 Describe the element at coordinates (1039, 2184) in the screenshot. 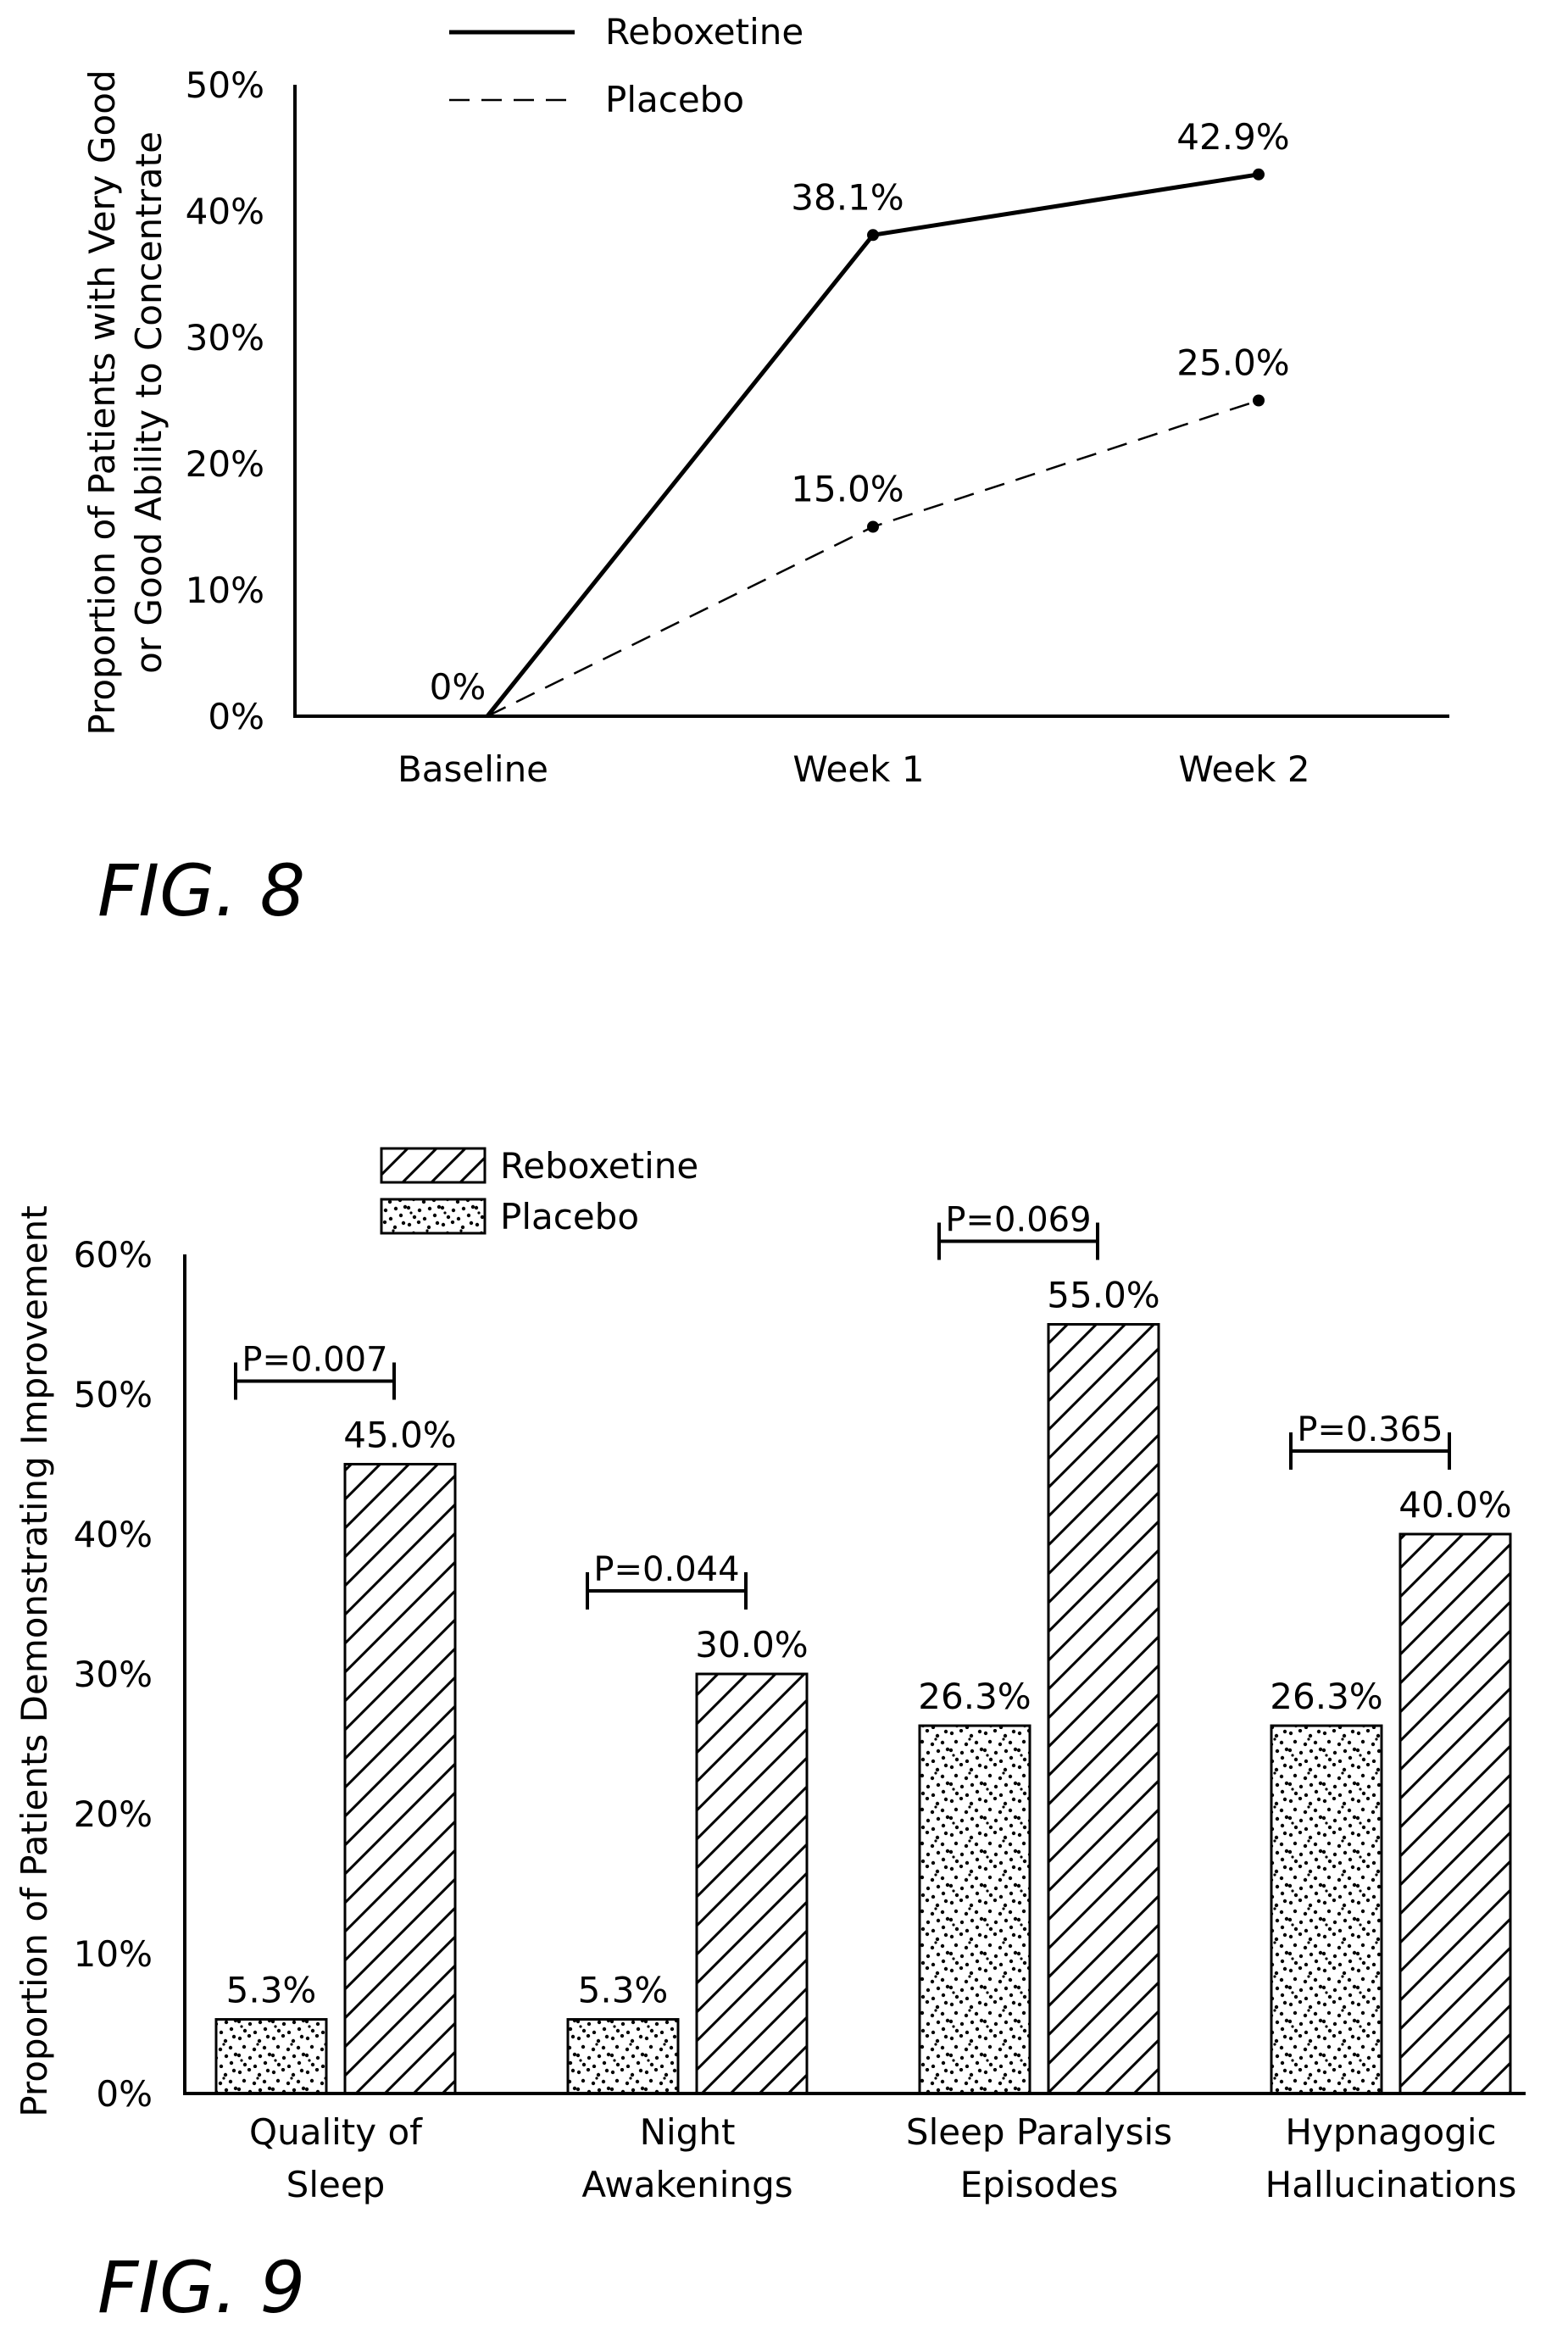

I see `fig9-x-tick-label: Episodes` at that location.